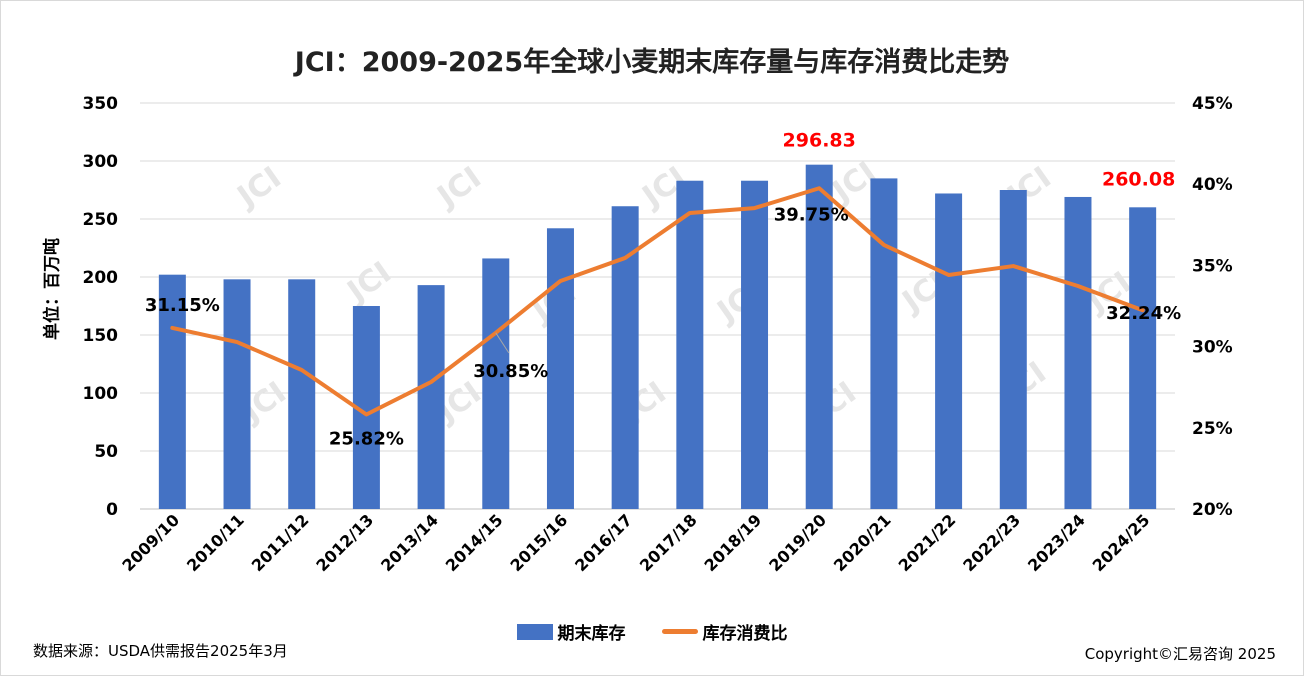  What do you see at coordinates (819, 337) in the screenshot?
I see `bar-2019/20` at bounding box center [819, 337].